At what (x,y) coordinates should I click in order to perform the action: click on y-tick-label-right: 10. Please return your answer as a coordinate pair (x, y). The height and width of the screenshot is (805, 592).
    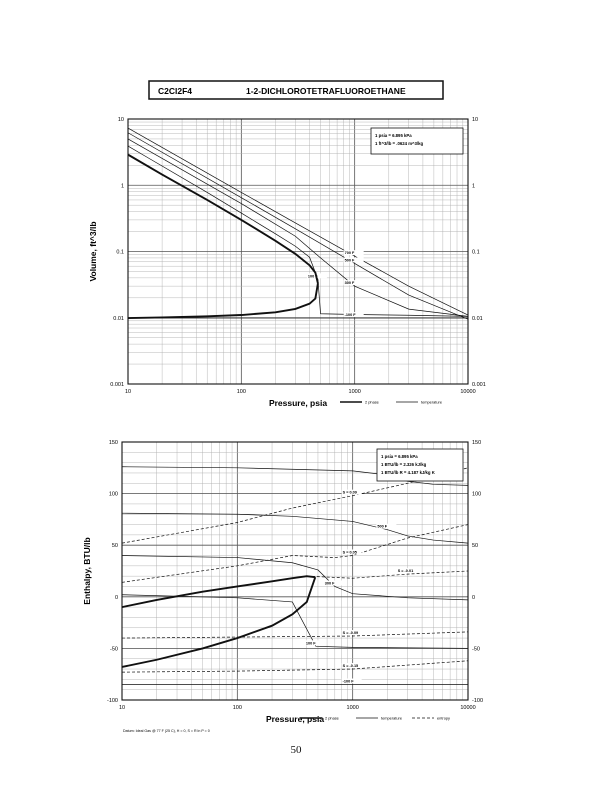
    Looking at the image, I should click on (475, 120).